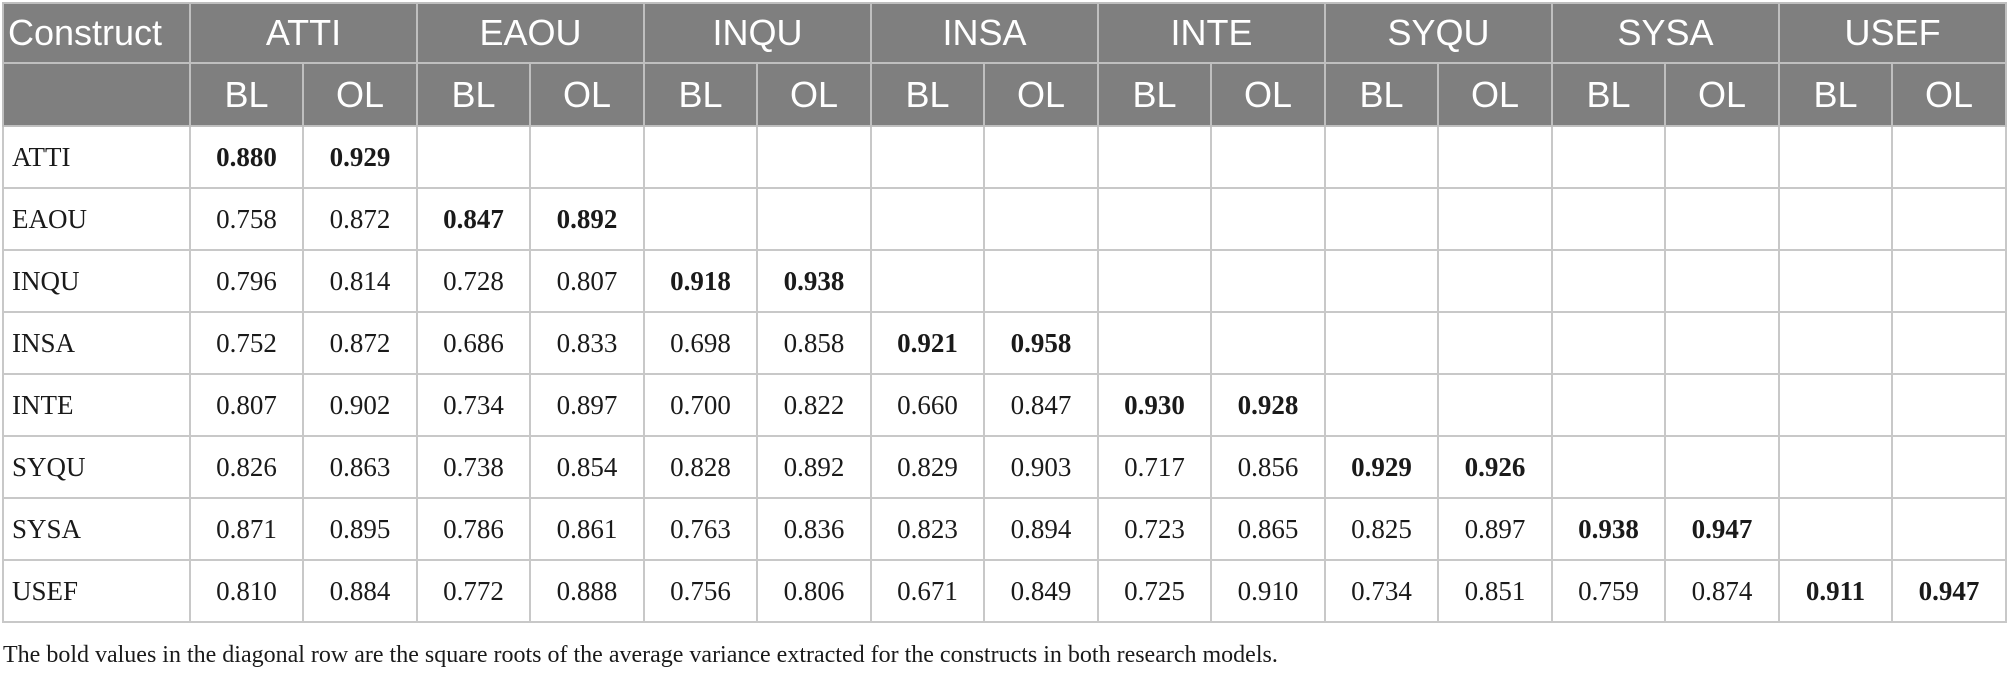  What do you see at coordinates (1439, 33) in the screenshot?
I see `construct-header: SYQU` at bounding box center [1439, 33].